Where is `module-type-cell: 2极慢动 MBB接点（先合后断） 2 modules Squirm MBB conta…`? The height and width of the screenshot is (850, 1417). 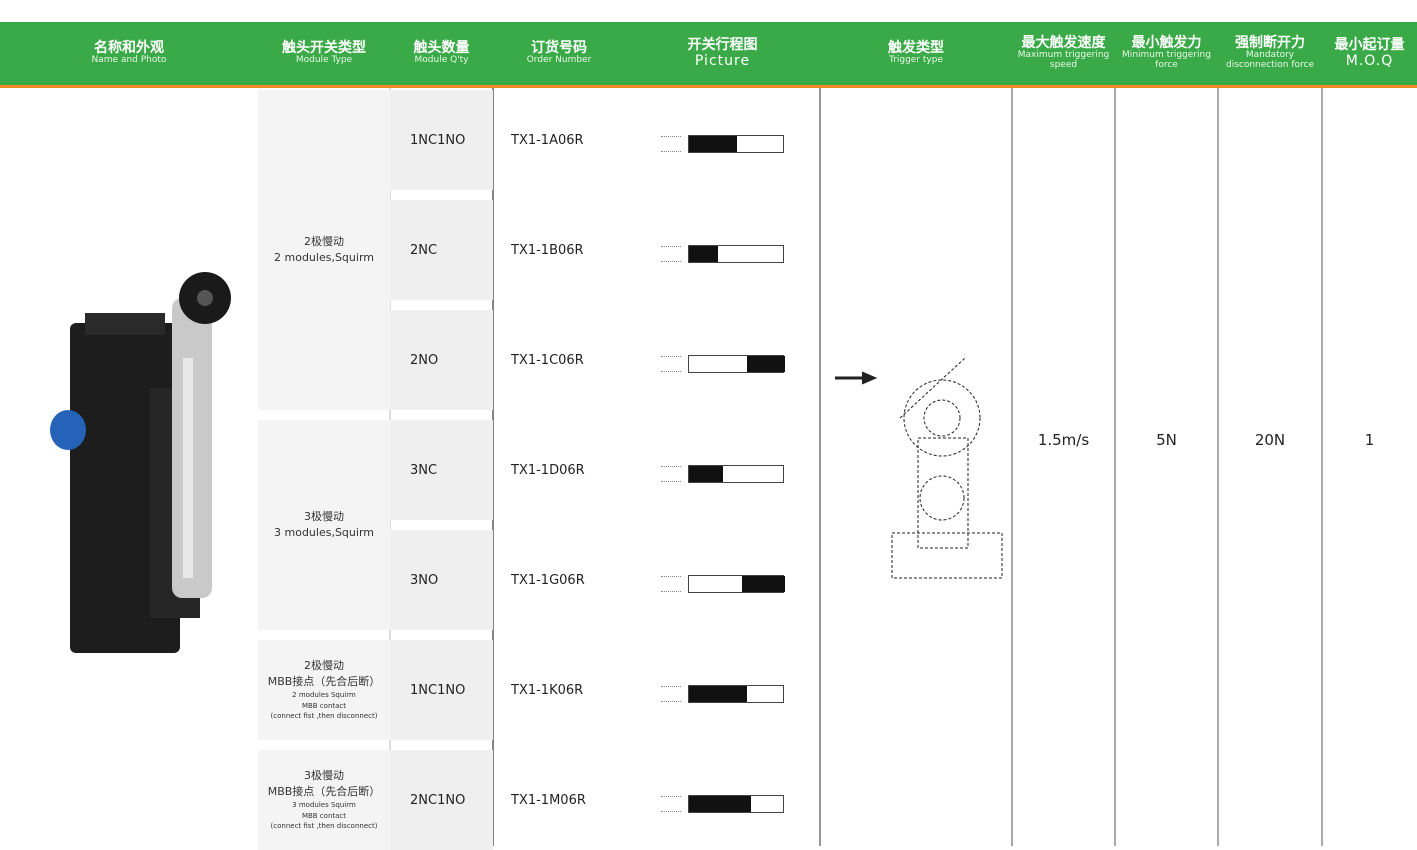 module-type-cell: 2极慢动 MBB接点（先合后断） 2 modules Squirm MBB conta… is located at coordinates (324, 690).